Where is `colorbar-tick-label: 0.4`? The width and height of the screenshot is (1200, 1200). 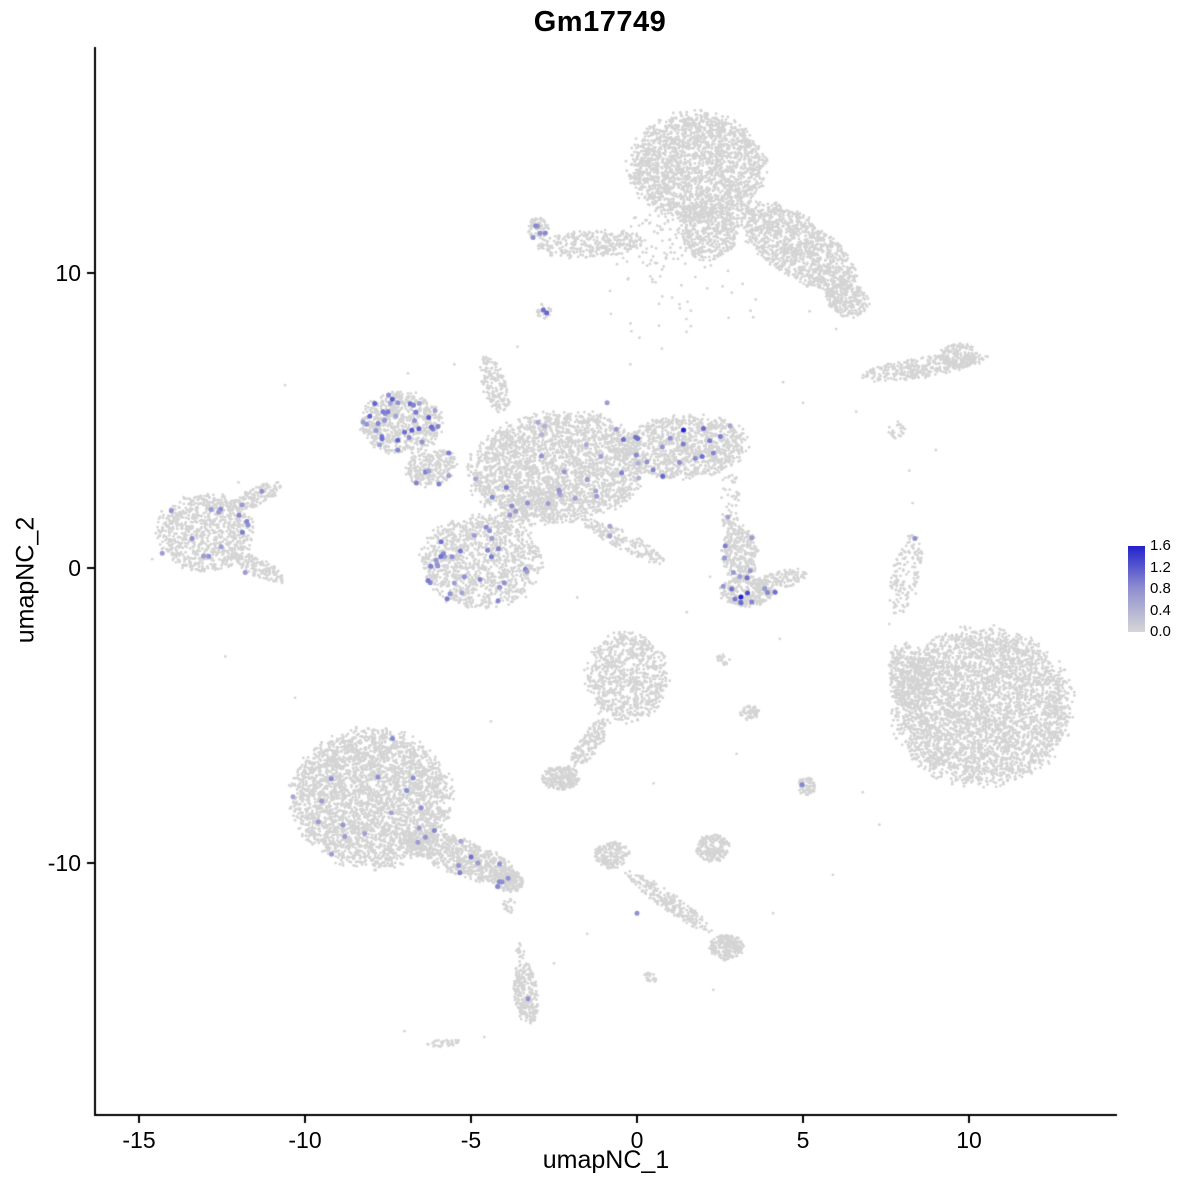 colorbar-tick-label: 0.4 is located at coordinates (1160, 610).